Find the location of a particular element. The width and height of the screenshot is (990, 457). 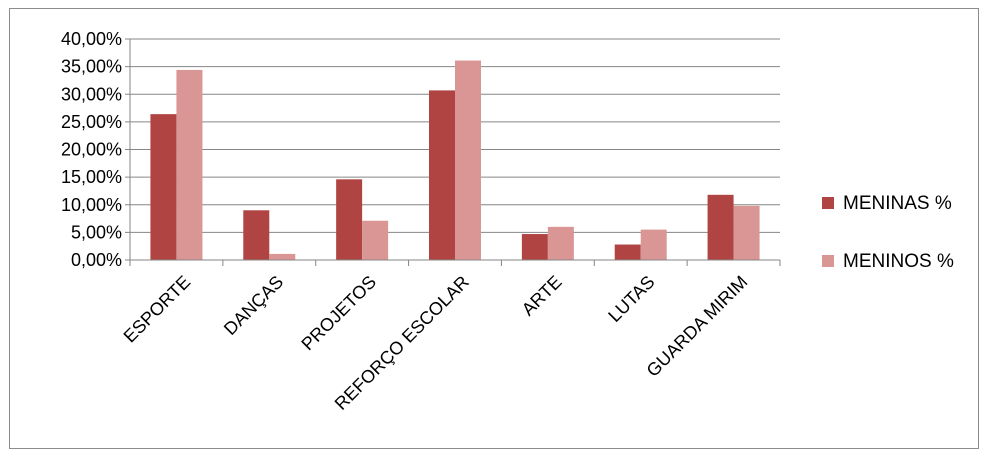

y-tick-label: 25,00% is located at coordinates (91, 122).